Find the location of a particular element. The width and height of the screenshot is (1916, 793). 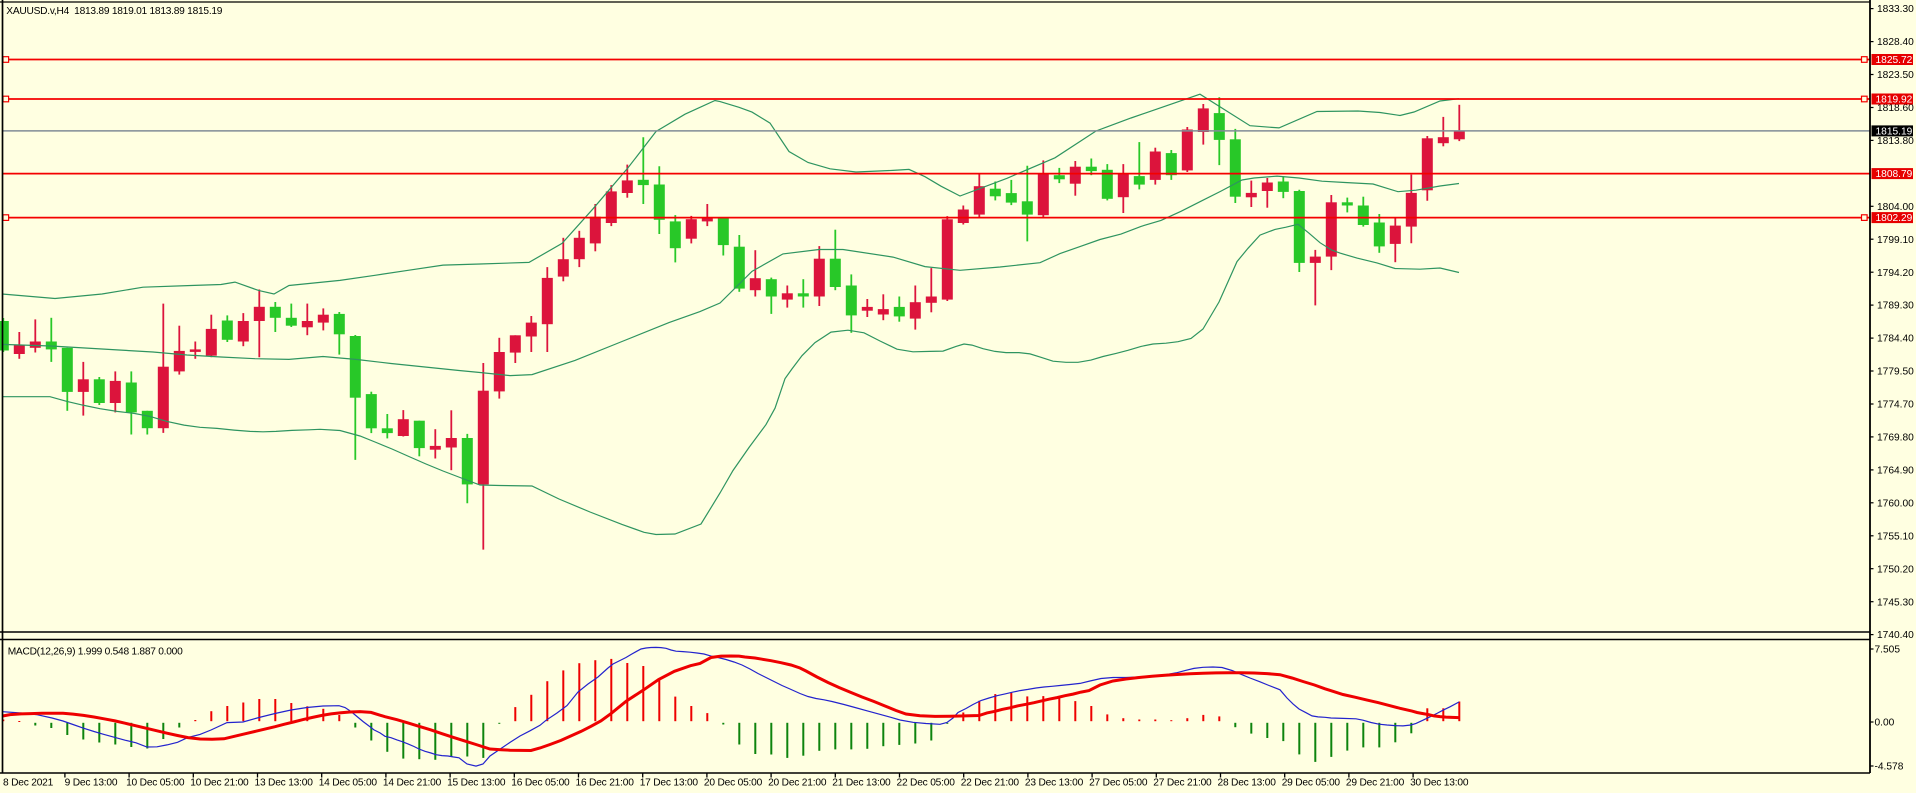

svg-text: 27 Dec 21:00 is located at coordinates (1182, 783).